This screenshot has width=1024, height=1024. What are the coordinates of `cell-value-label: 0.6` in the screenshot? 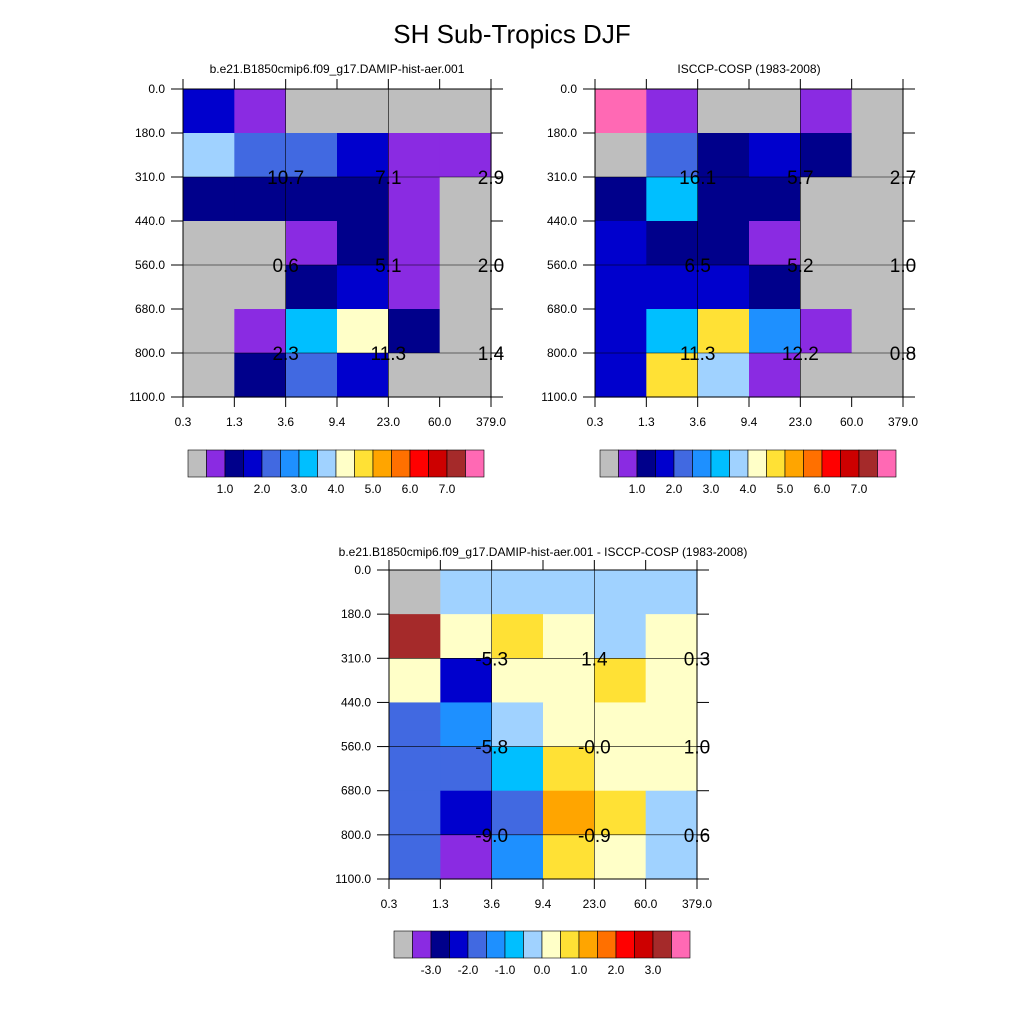 It's located at (285, 266).